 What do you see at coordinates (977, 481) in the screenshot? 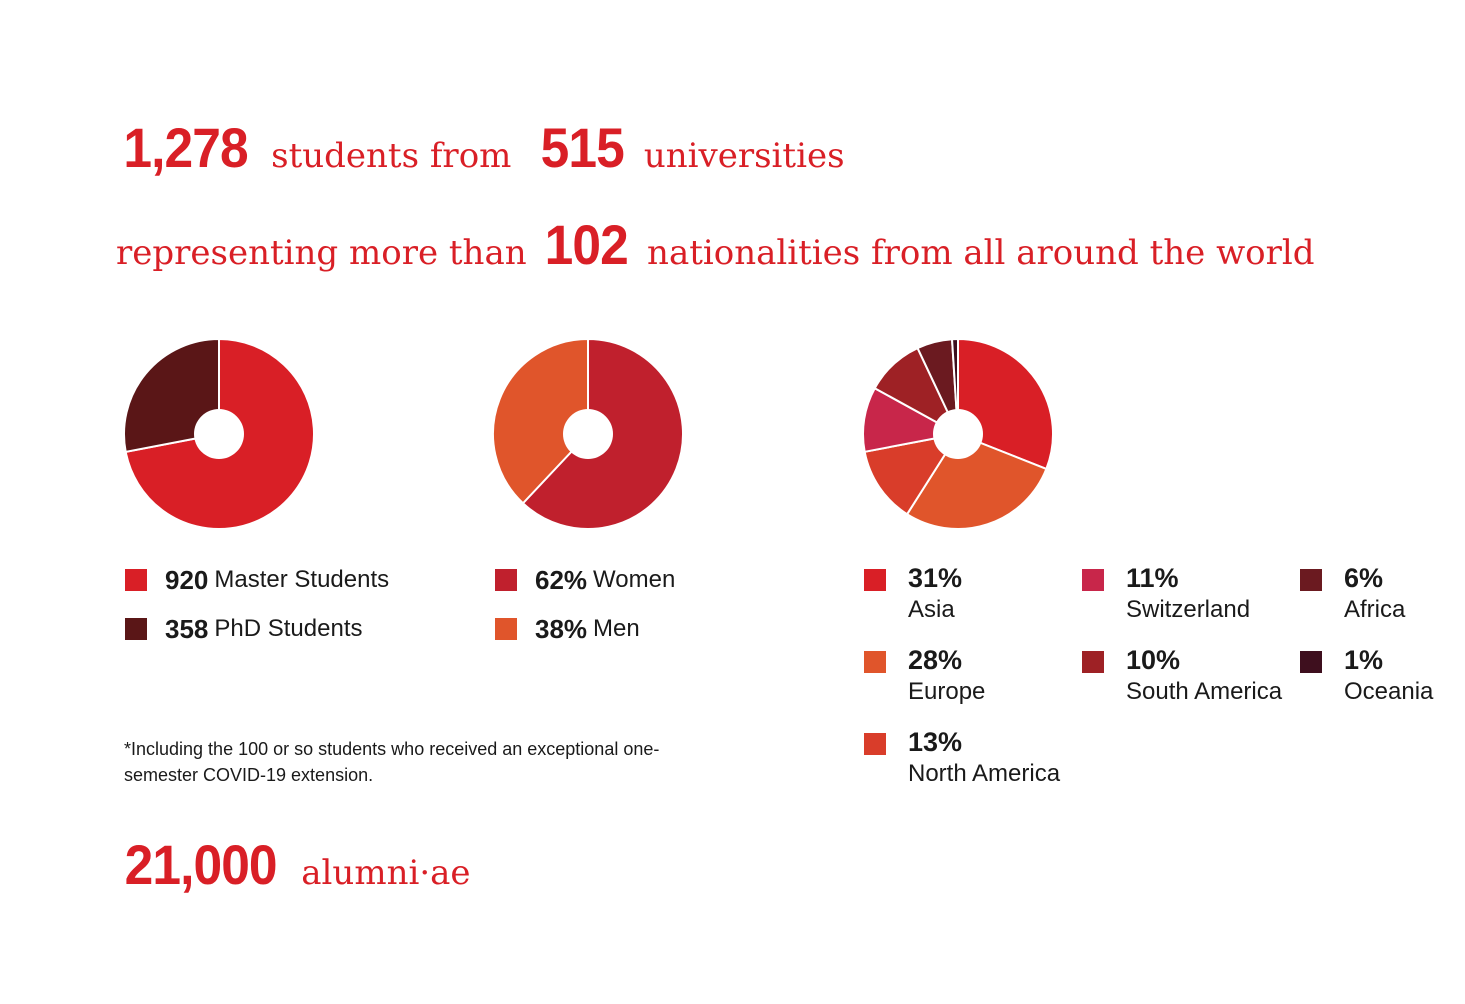
I see `region-slice-europe` at bounding box center [977, 481].